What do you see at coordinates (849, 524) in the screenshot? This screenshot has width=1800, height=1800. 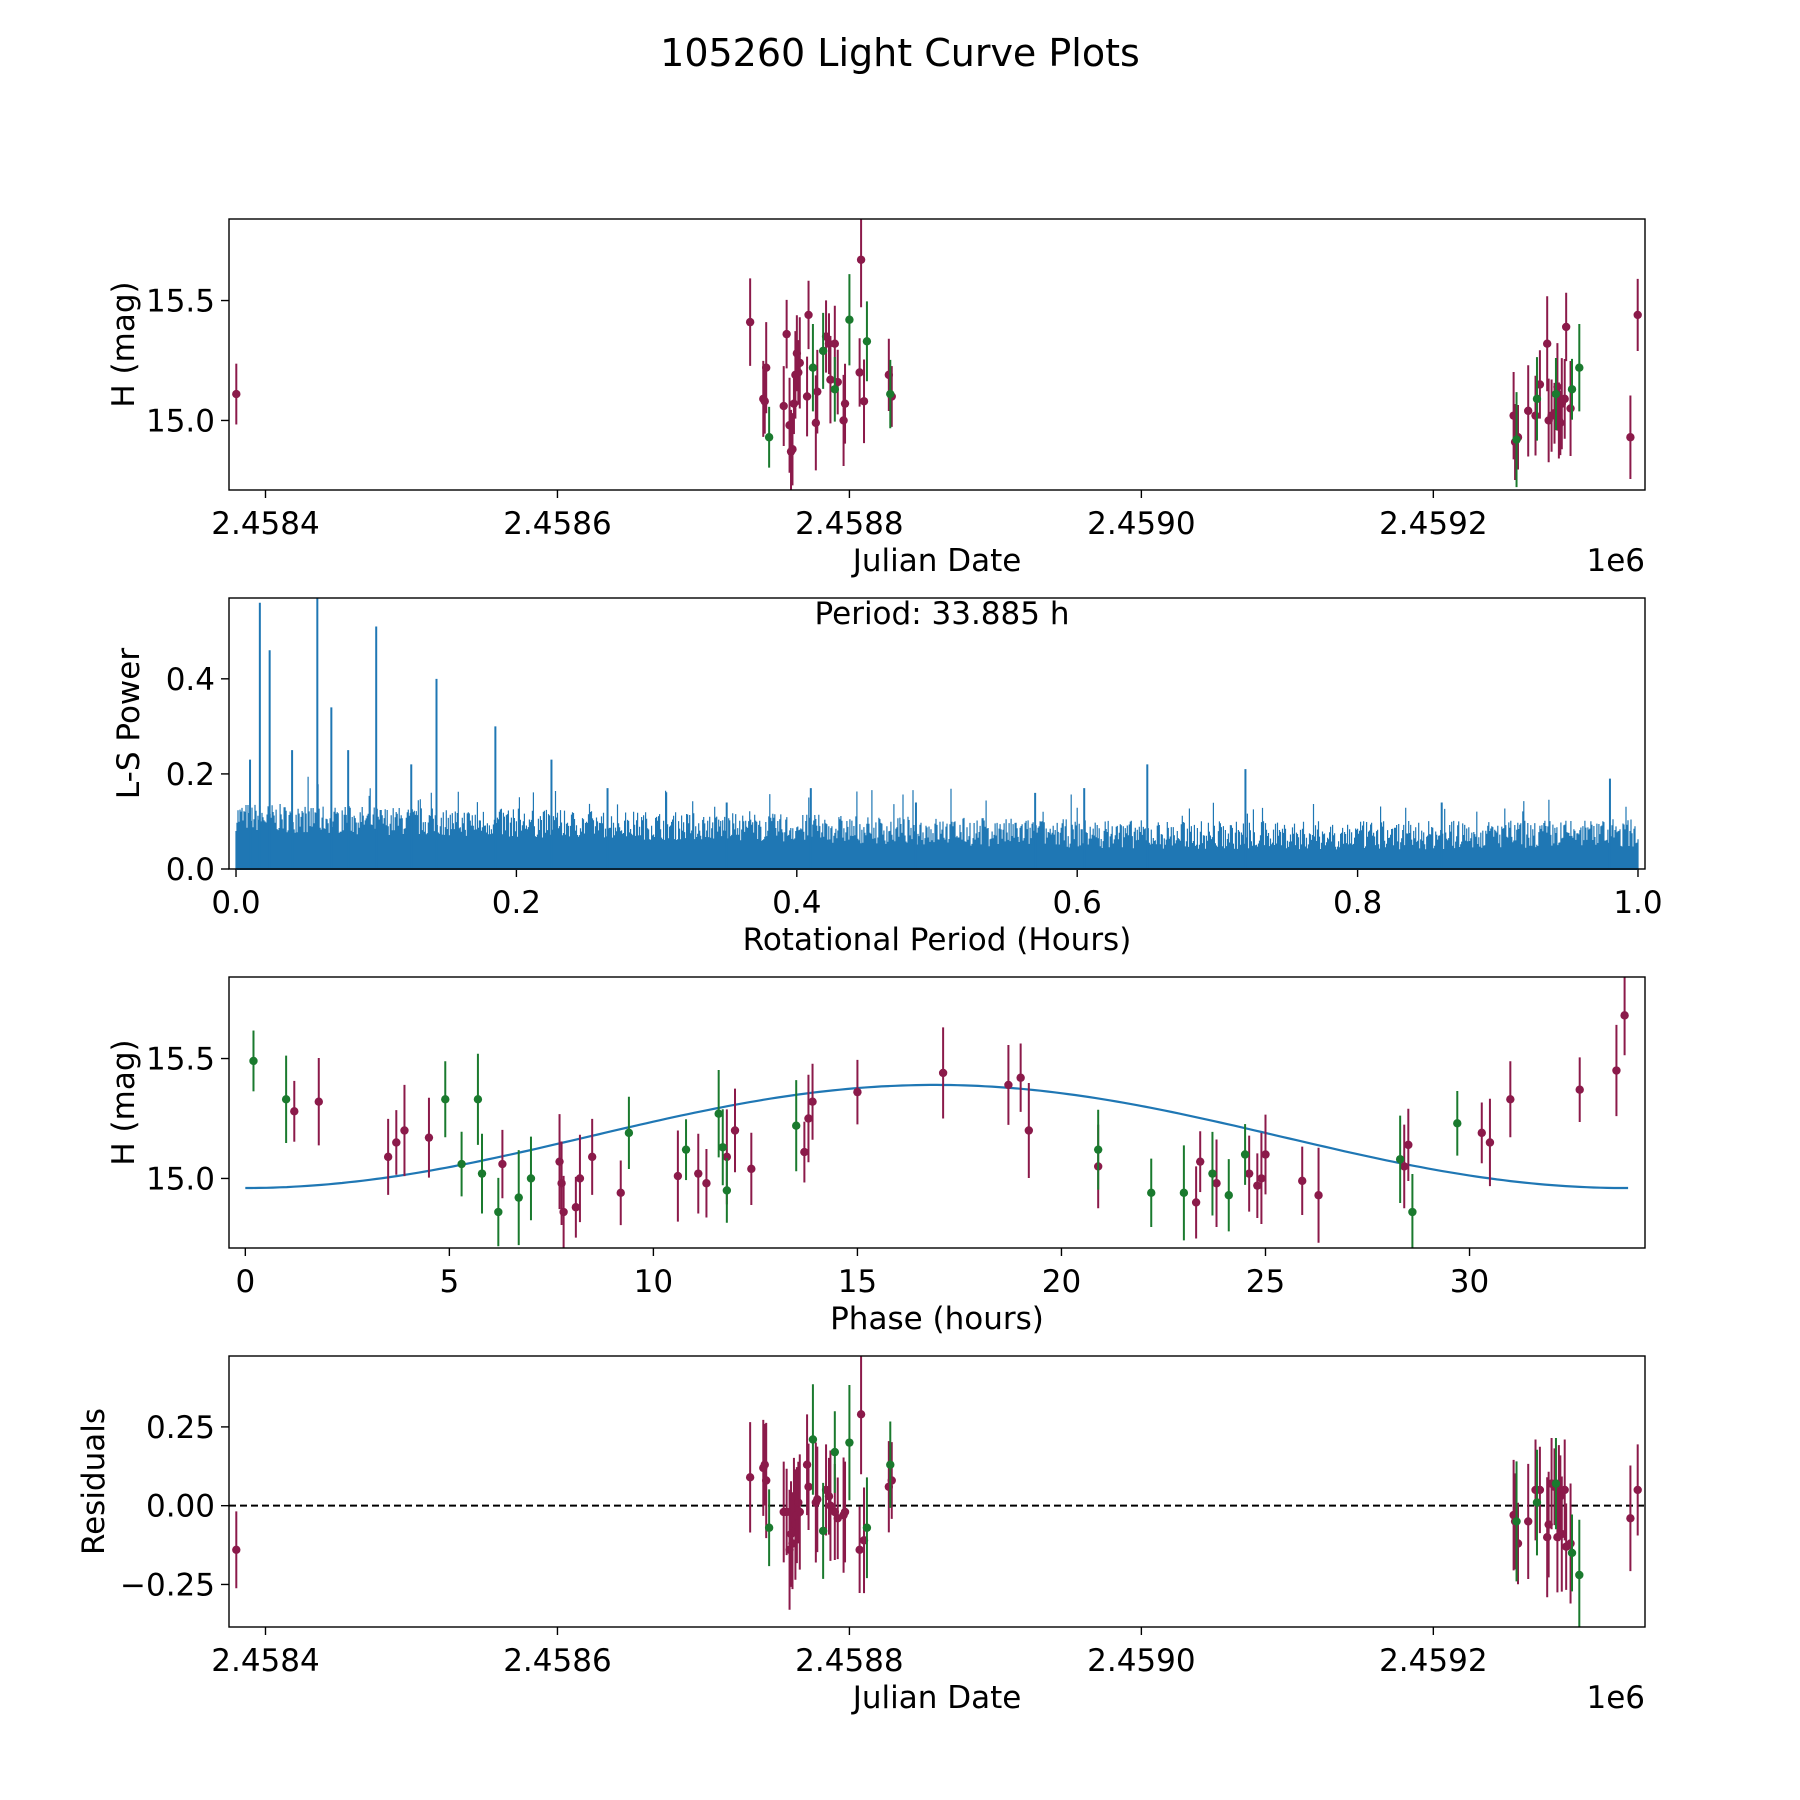 I see `lightcurve-xtick-label: 2.4588` at bounding box center [849, 524].